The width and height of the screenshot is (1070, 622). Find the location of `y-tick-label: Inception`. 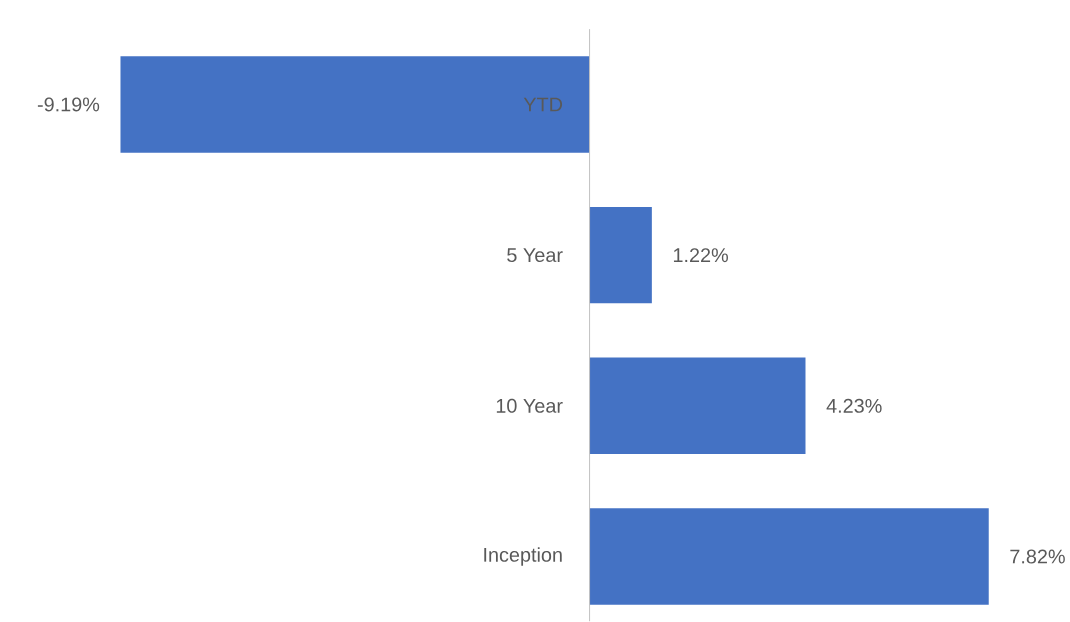

y-tick-label: Inception is located at coordinates (523, 556).